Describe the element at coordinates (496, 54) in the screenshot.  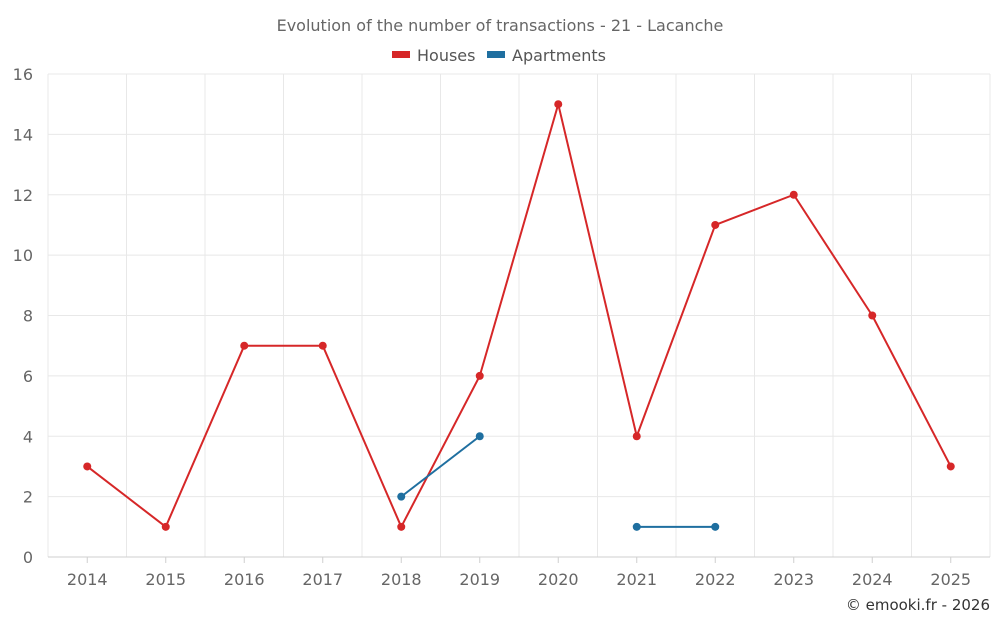
I see `legend-swatch-apartments` at that location.